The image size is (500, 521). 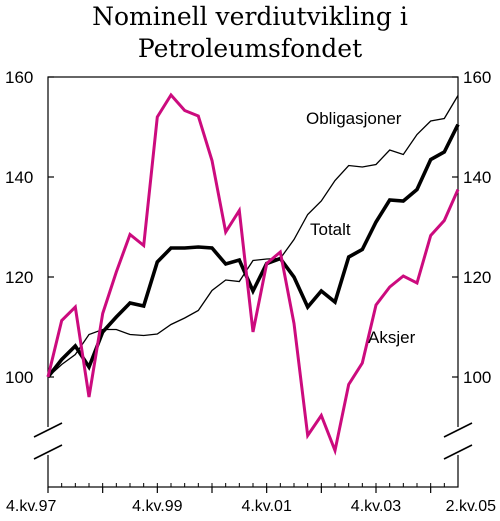 What do you see at coordinates (392, 337) in the screenshot?
I see `series-label: Aksjer` at bounding box center [392, 337].